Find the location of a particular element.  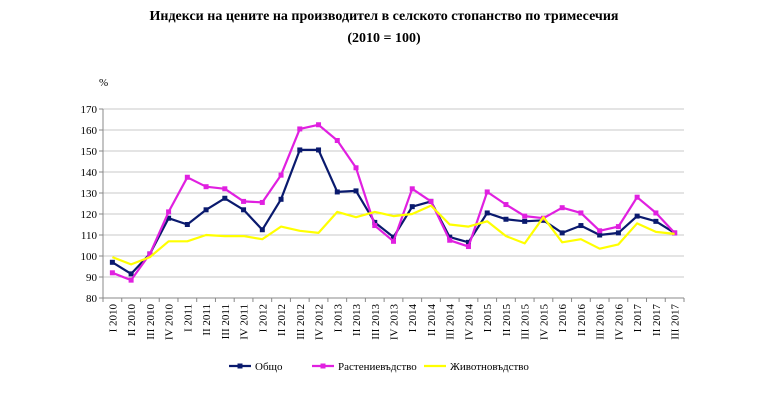

x-tick-label: II 2010 is located at coordinates (132, 320).